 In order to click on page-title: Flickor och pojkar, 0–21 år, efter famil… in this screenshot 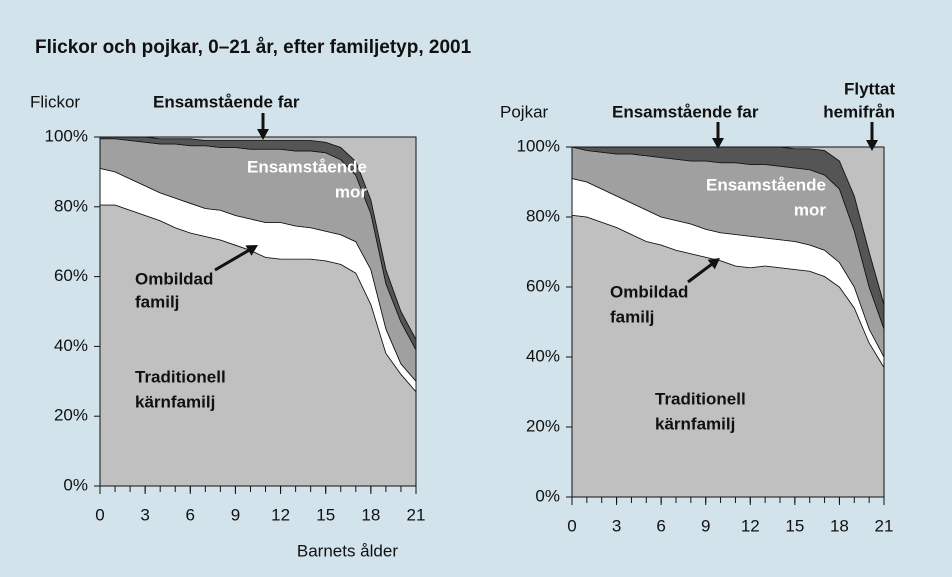, I will do `click(253, 47)`.